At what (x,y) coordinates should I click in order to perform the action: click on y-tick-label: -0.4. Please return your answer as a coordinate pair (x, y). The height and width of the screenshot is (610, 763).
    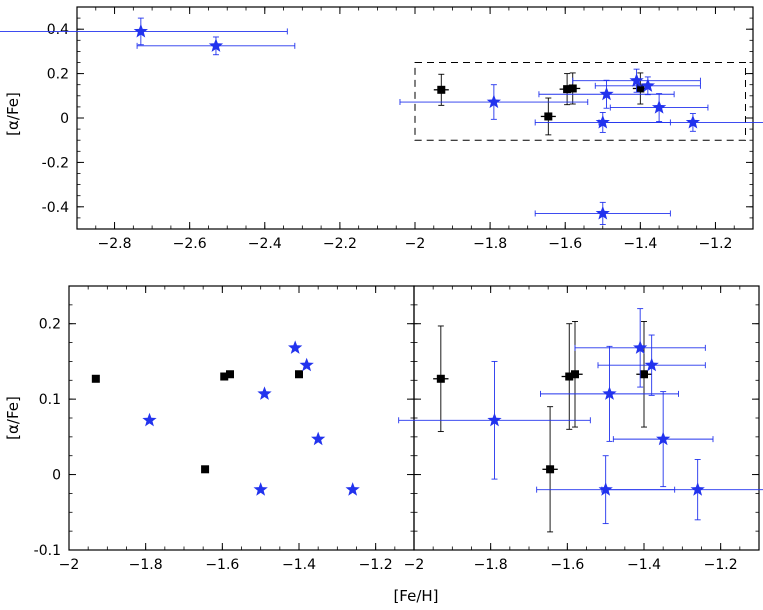
    Looking at the image, I should click on (55, 208).